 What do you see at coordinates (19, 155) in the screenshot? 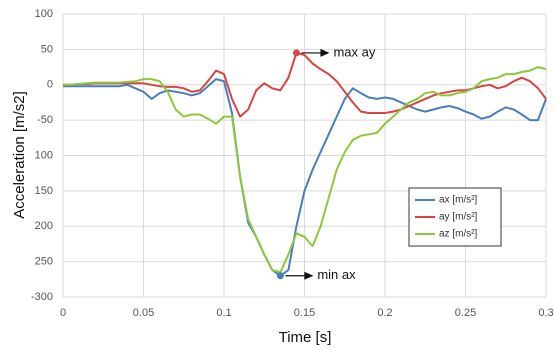
I see `y-axis-title: Acceleration [m/s2]` at bounding box center [19, 155].